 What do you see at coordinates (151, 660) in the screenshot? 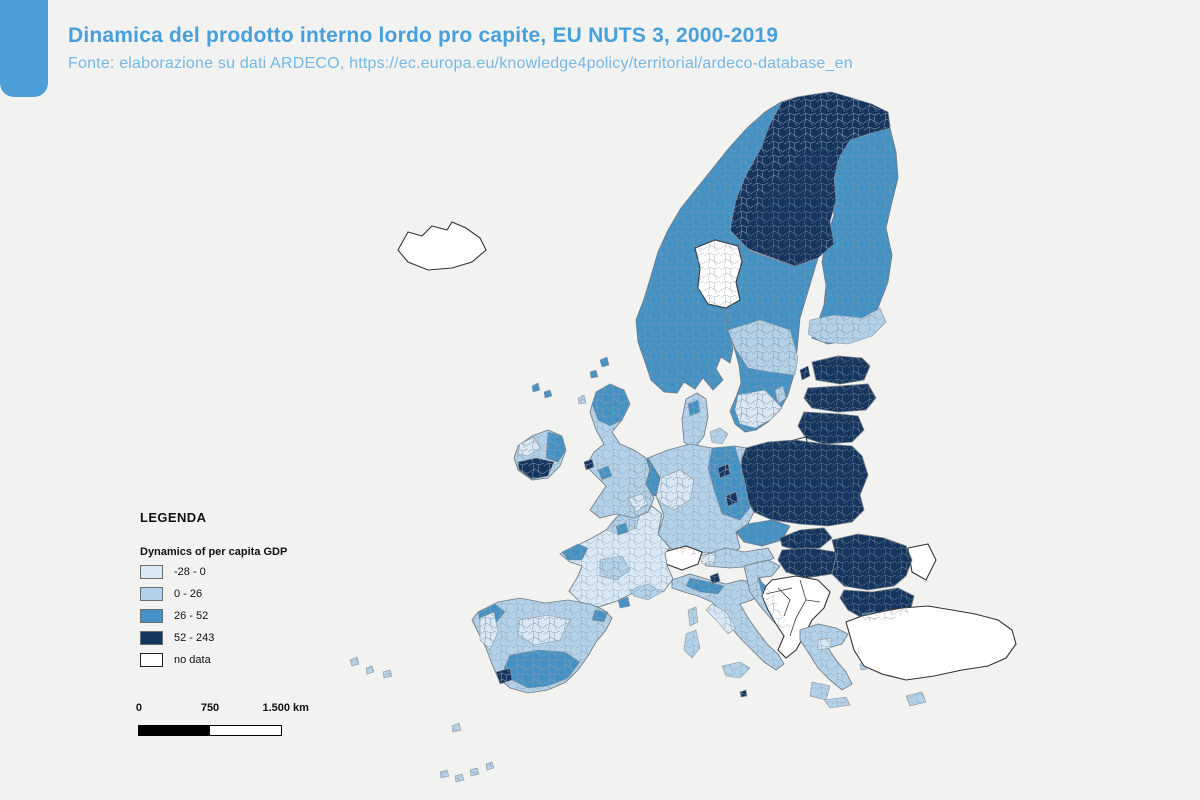
I see `legend-swatch-nodata` at bounding box center [151, 660].